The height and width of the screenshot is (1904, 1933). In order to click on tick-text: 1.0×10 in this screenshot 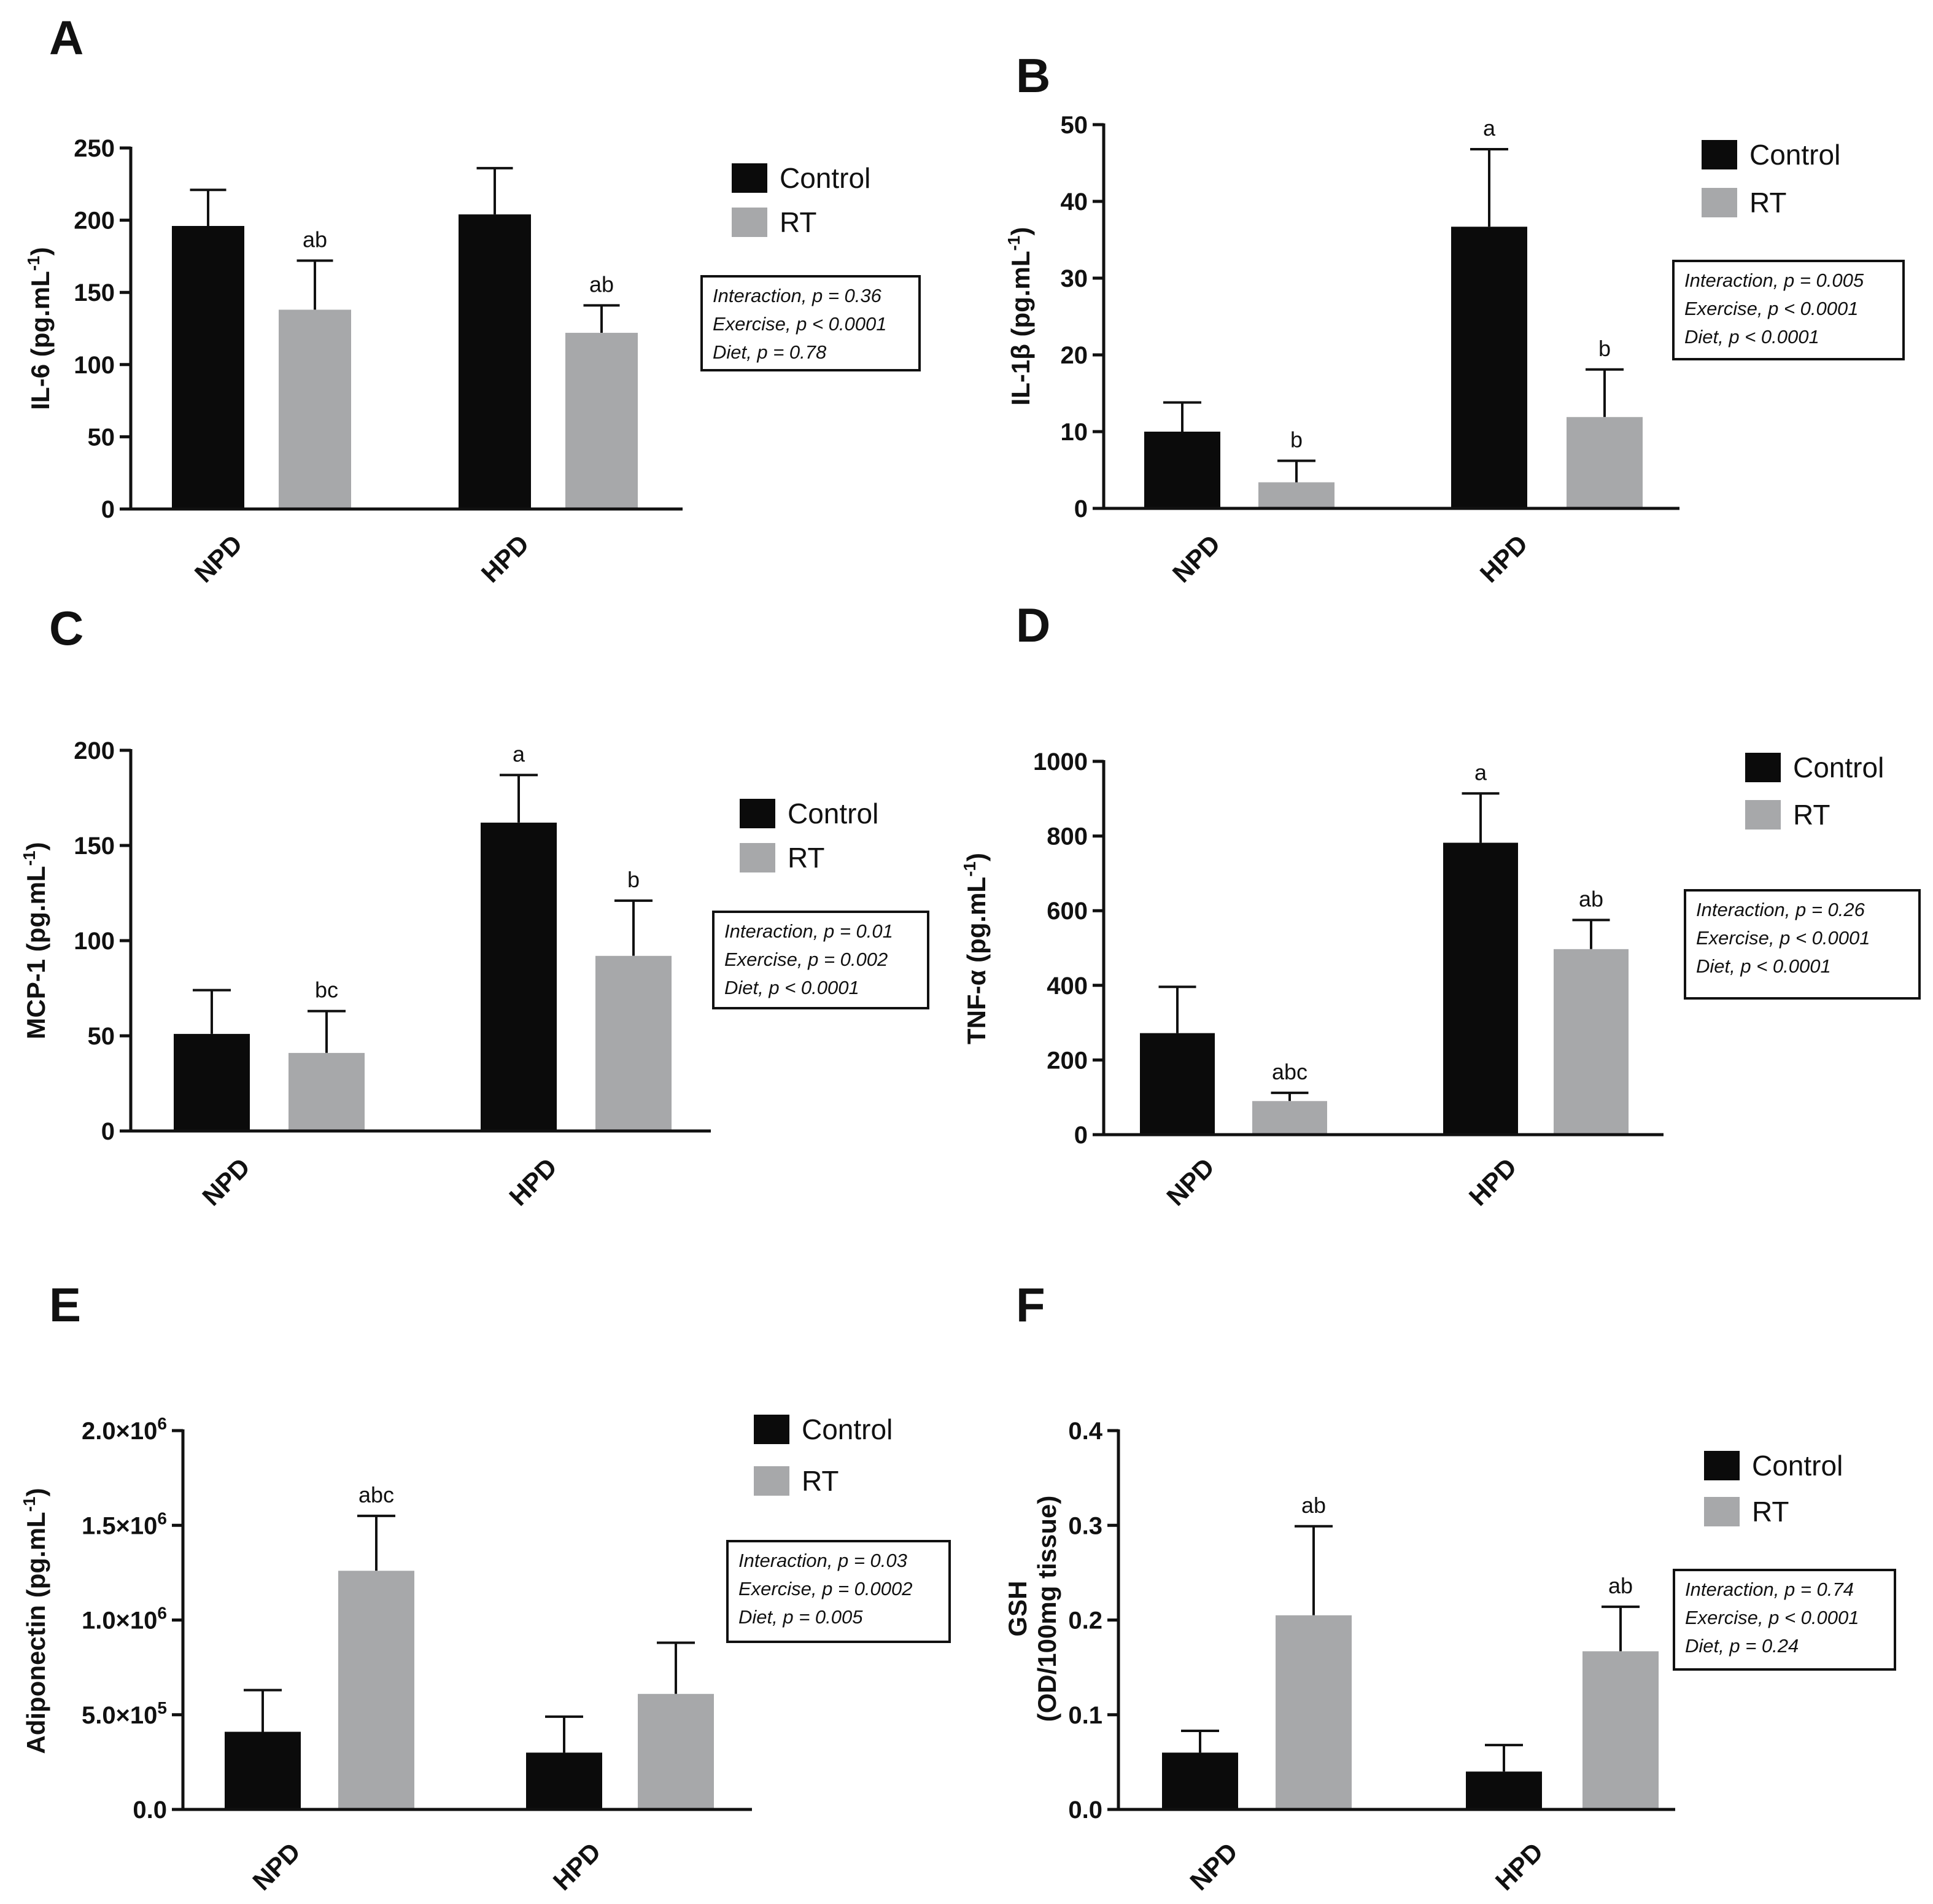, I will do `click(119, 1620)`.